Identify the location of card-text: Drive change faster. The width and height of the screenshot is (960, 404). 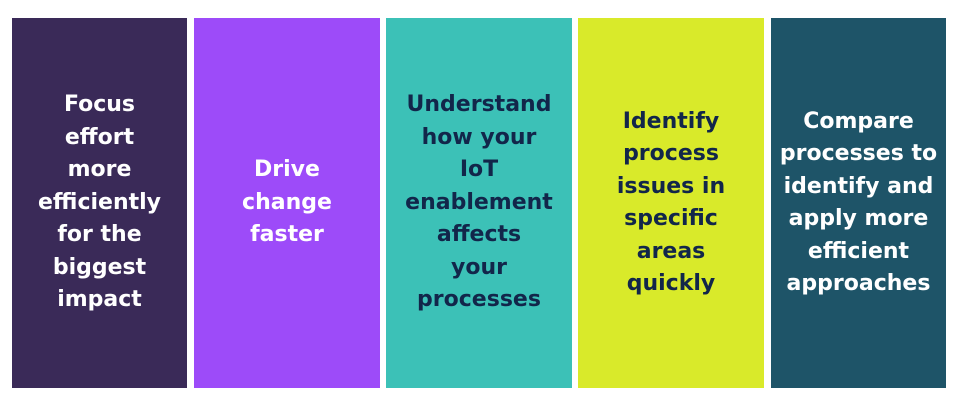
(287, 202).